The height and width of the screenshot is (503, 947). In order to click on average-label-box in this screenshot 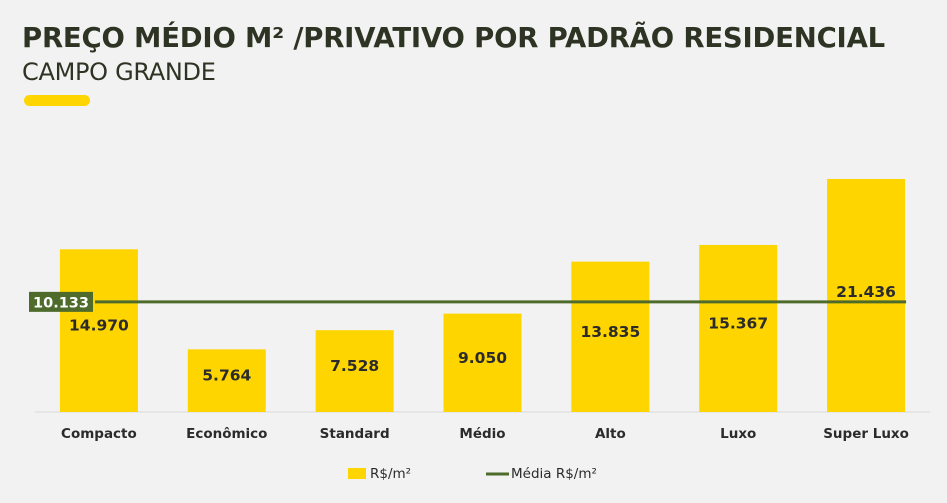, I will do `click(61, 301)`.